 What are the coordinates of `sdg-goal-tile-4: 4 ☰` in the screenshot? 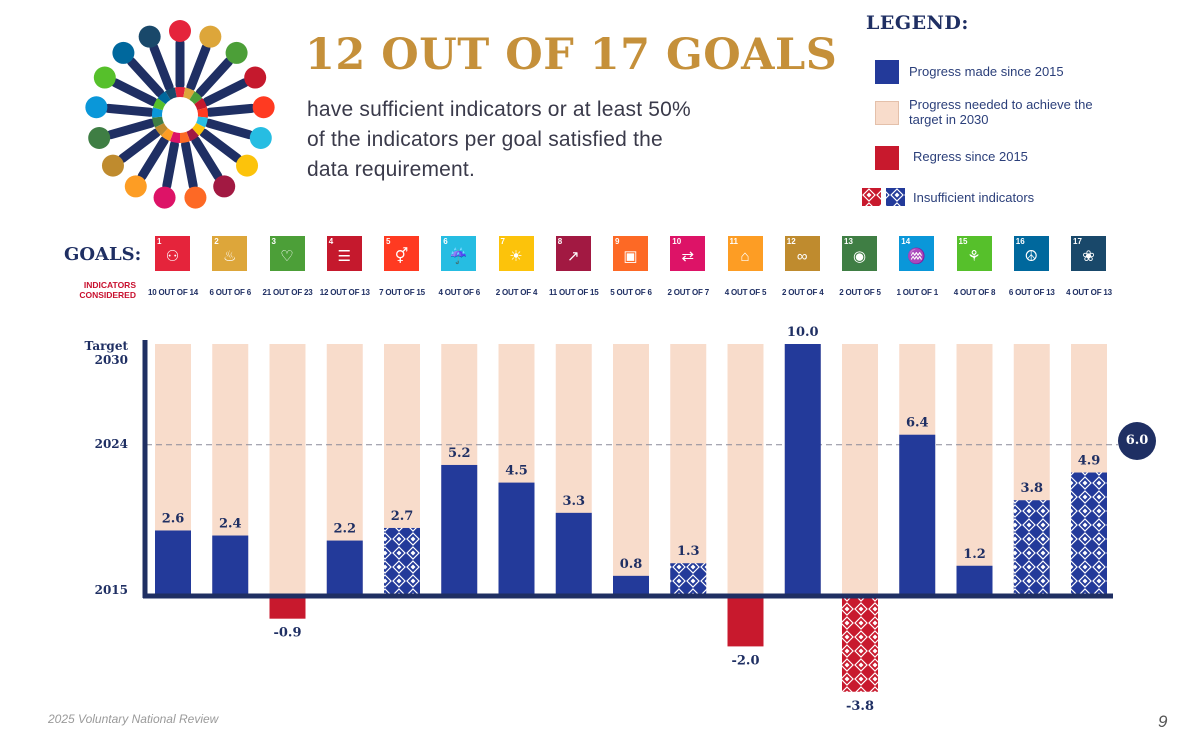 It's located at (344, 253).